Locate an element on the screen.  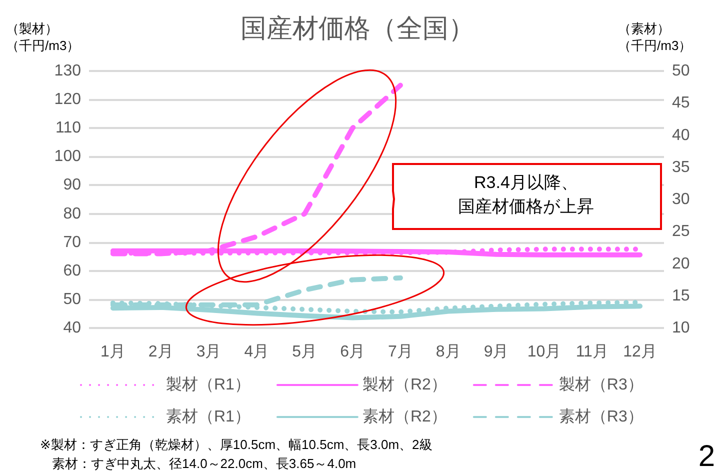
y2-tick-label: 20 is located at coordinates (681, 263).